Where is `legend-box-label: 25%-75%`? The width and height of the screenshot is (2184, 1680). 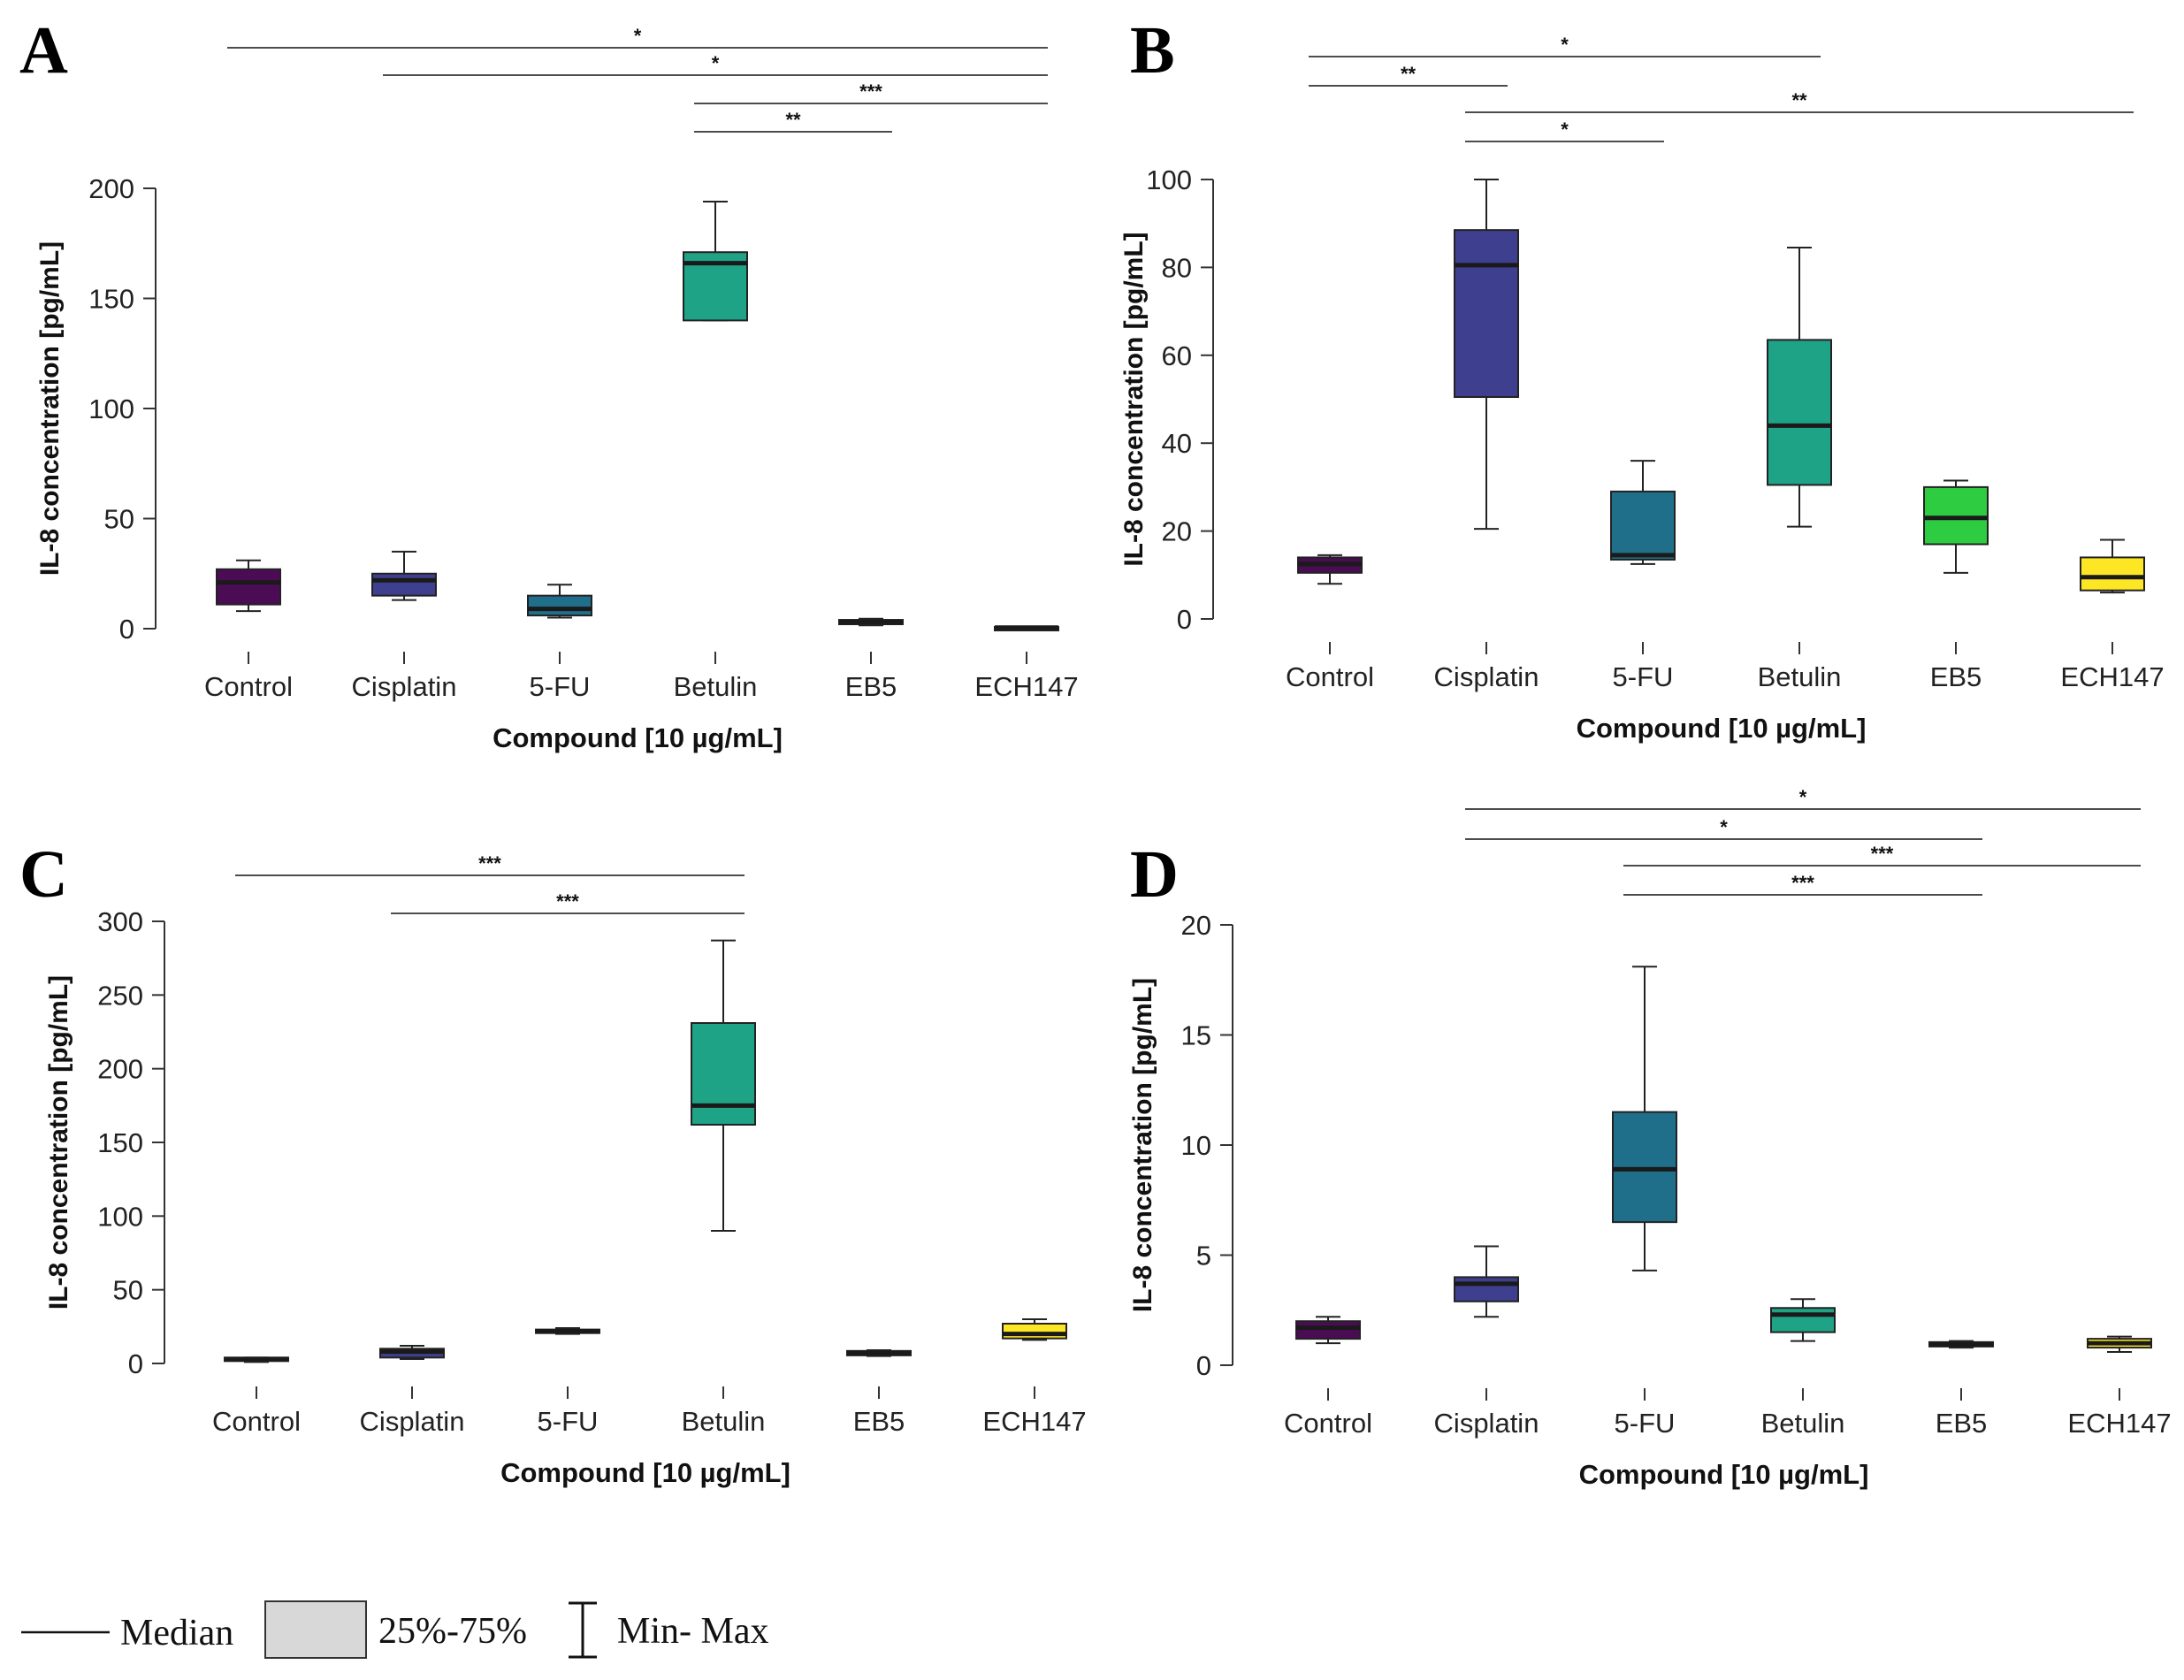 legend-box-label: 25%-75% is located at coordinates (452, 1631).